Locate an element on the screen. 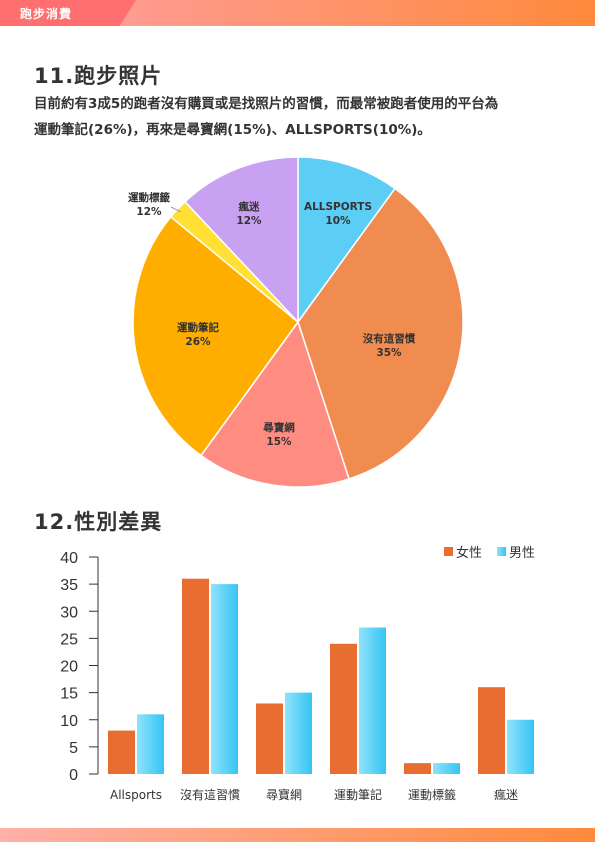 This screenshot has width=595, height=842. y-tick-label-2: 10 is located at coordinates (69, 721).